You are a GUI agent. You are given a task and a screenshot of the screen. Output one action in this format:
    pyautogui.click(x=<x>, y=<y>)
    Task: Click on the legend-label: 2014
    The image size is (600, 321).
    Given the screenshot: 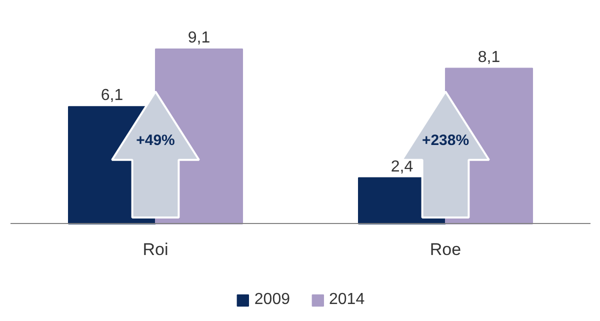 What is the action you would take?
    pyautogui.click(x=347, y=300)
    